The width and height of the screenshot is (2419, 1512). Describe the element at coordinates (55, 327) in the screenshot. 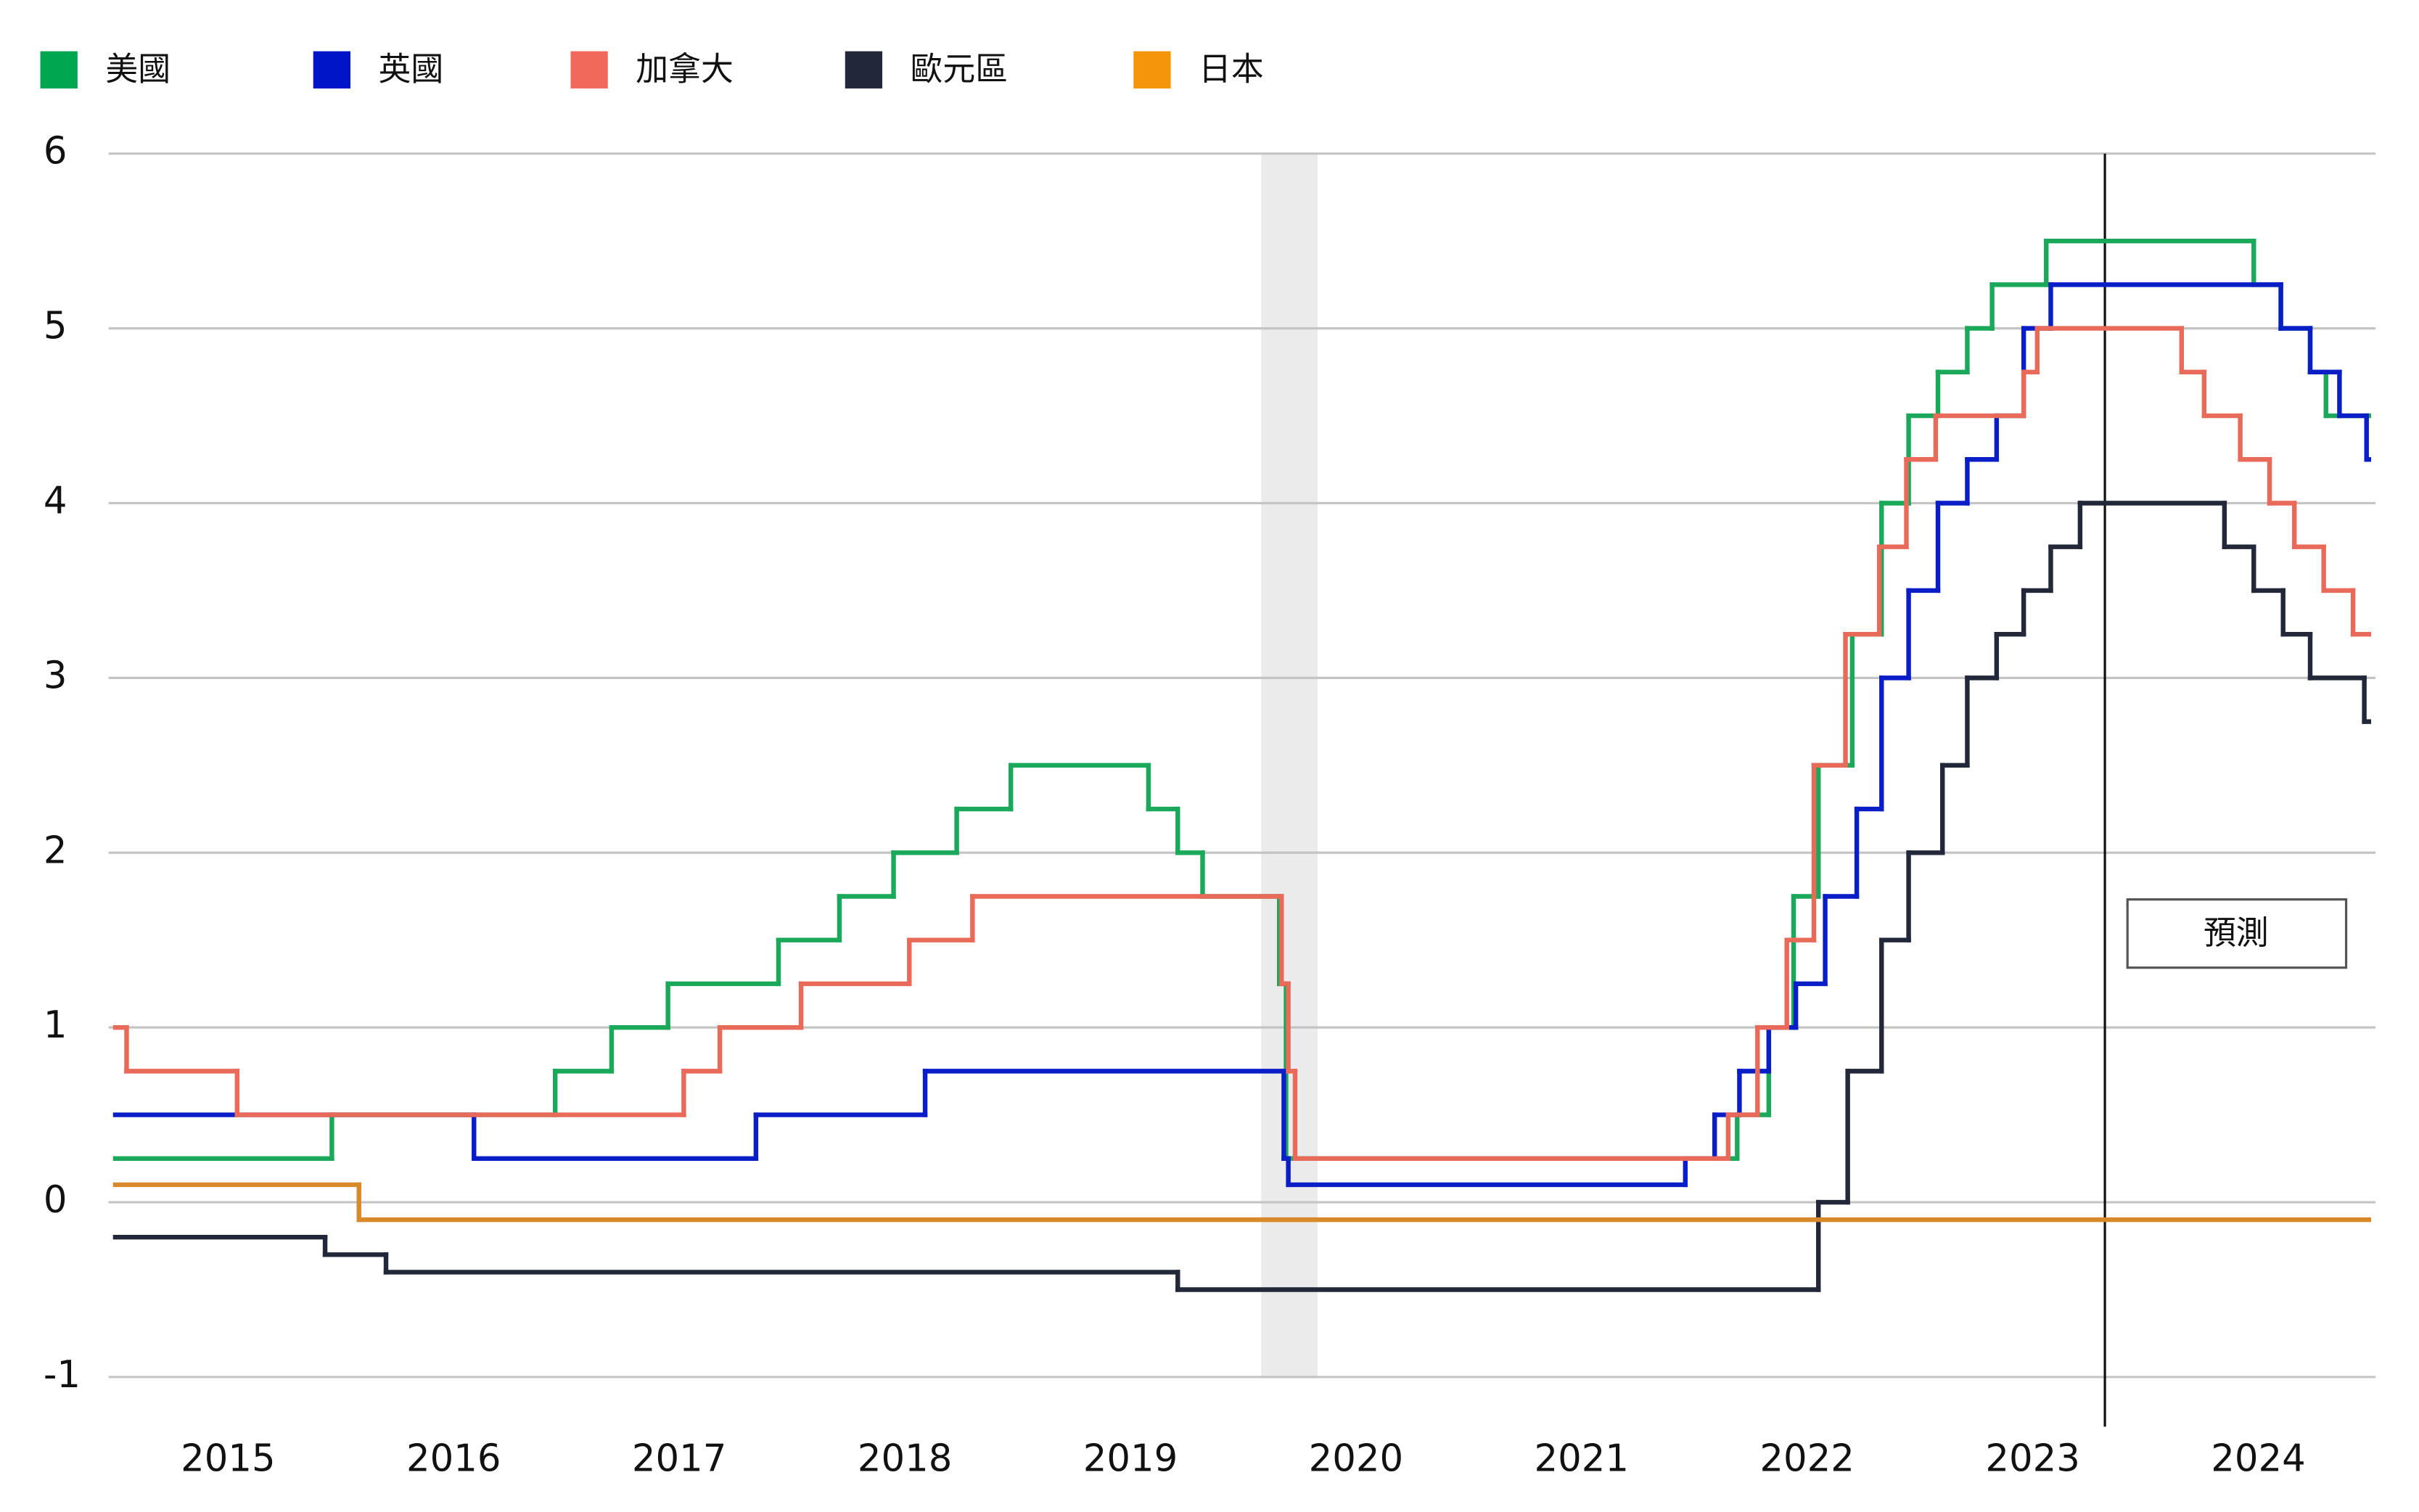

I see `y-tick-label: 5` at that location.